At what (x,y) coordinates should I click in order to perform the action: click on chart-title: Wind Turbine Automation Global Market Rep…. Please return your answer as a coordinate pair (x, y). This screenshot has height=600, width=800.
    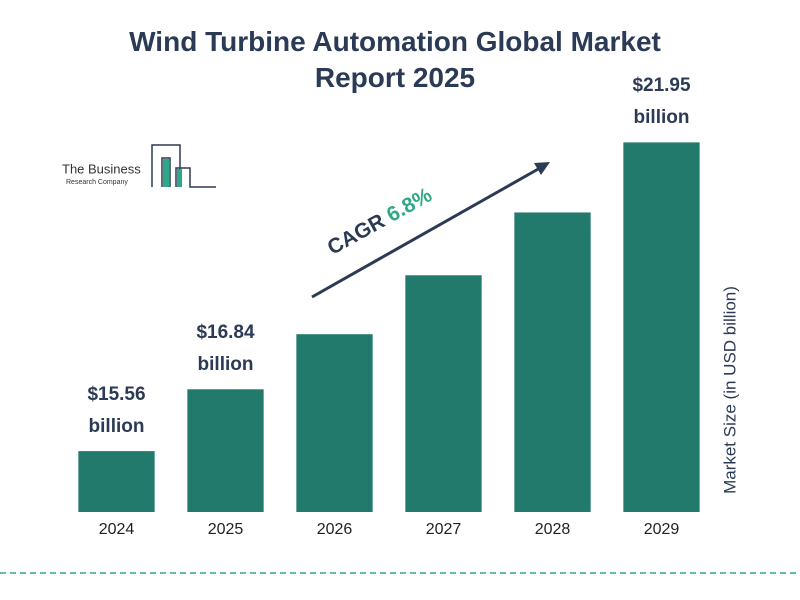
    Looking at the image, I should click on (395, 59).